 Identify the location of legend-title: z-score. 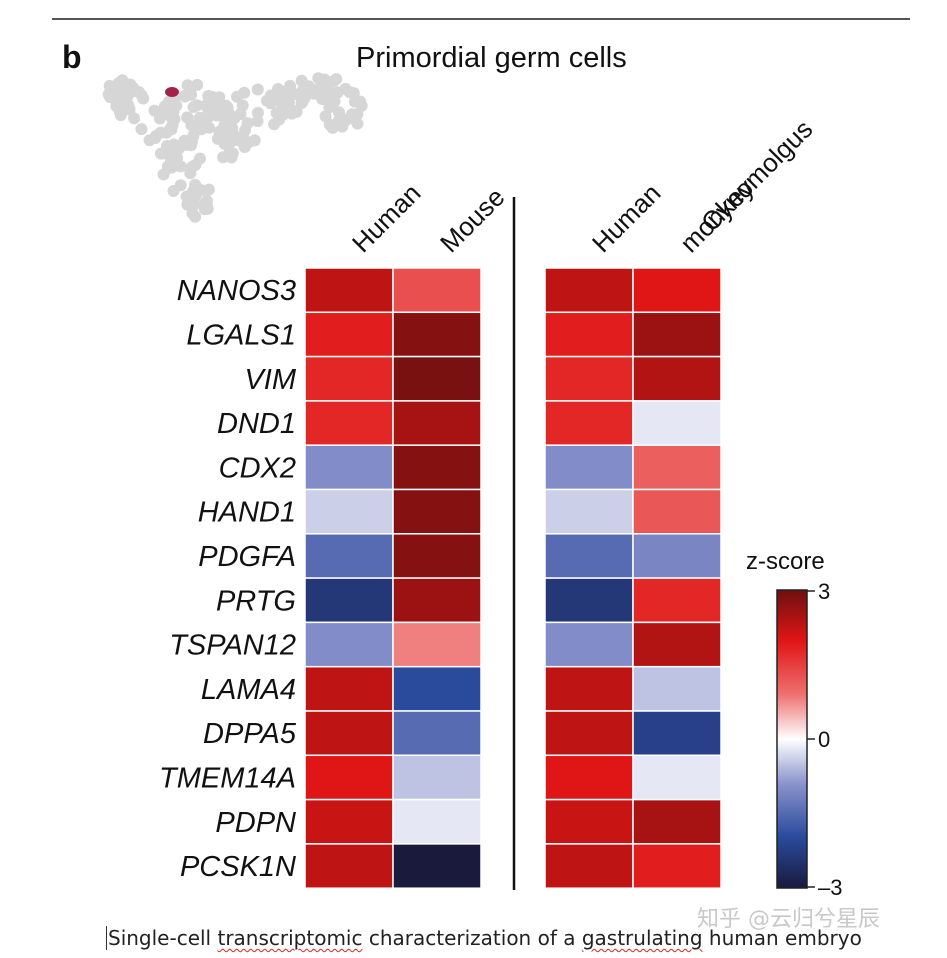
(785, 561).